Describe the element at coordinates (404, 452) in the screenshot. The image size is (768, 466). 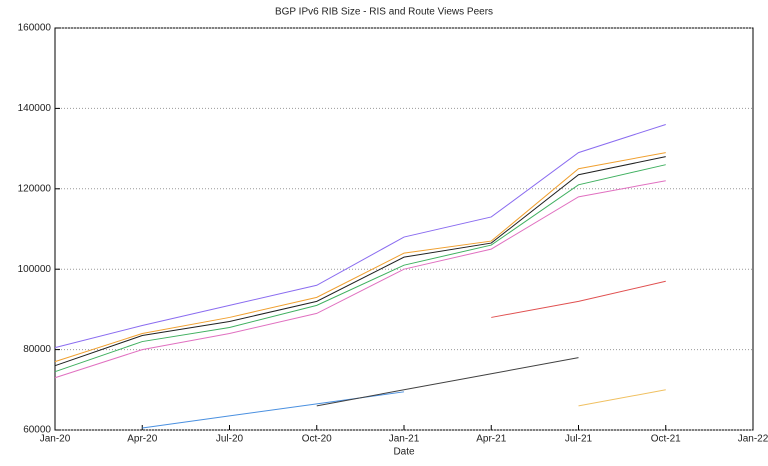
I see `x-axis-label: Date` at that location.